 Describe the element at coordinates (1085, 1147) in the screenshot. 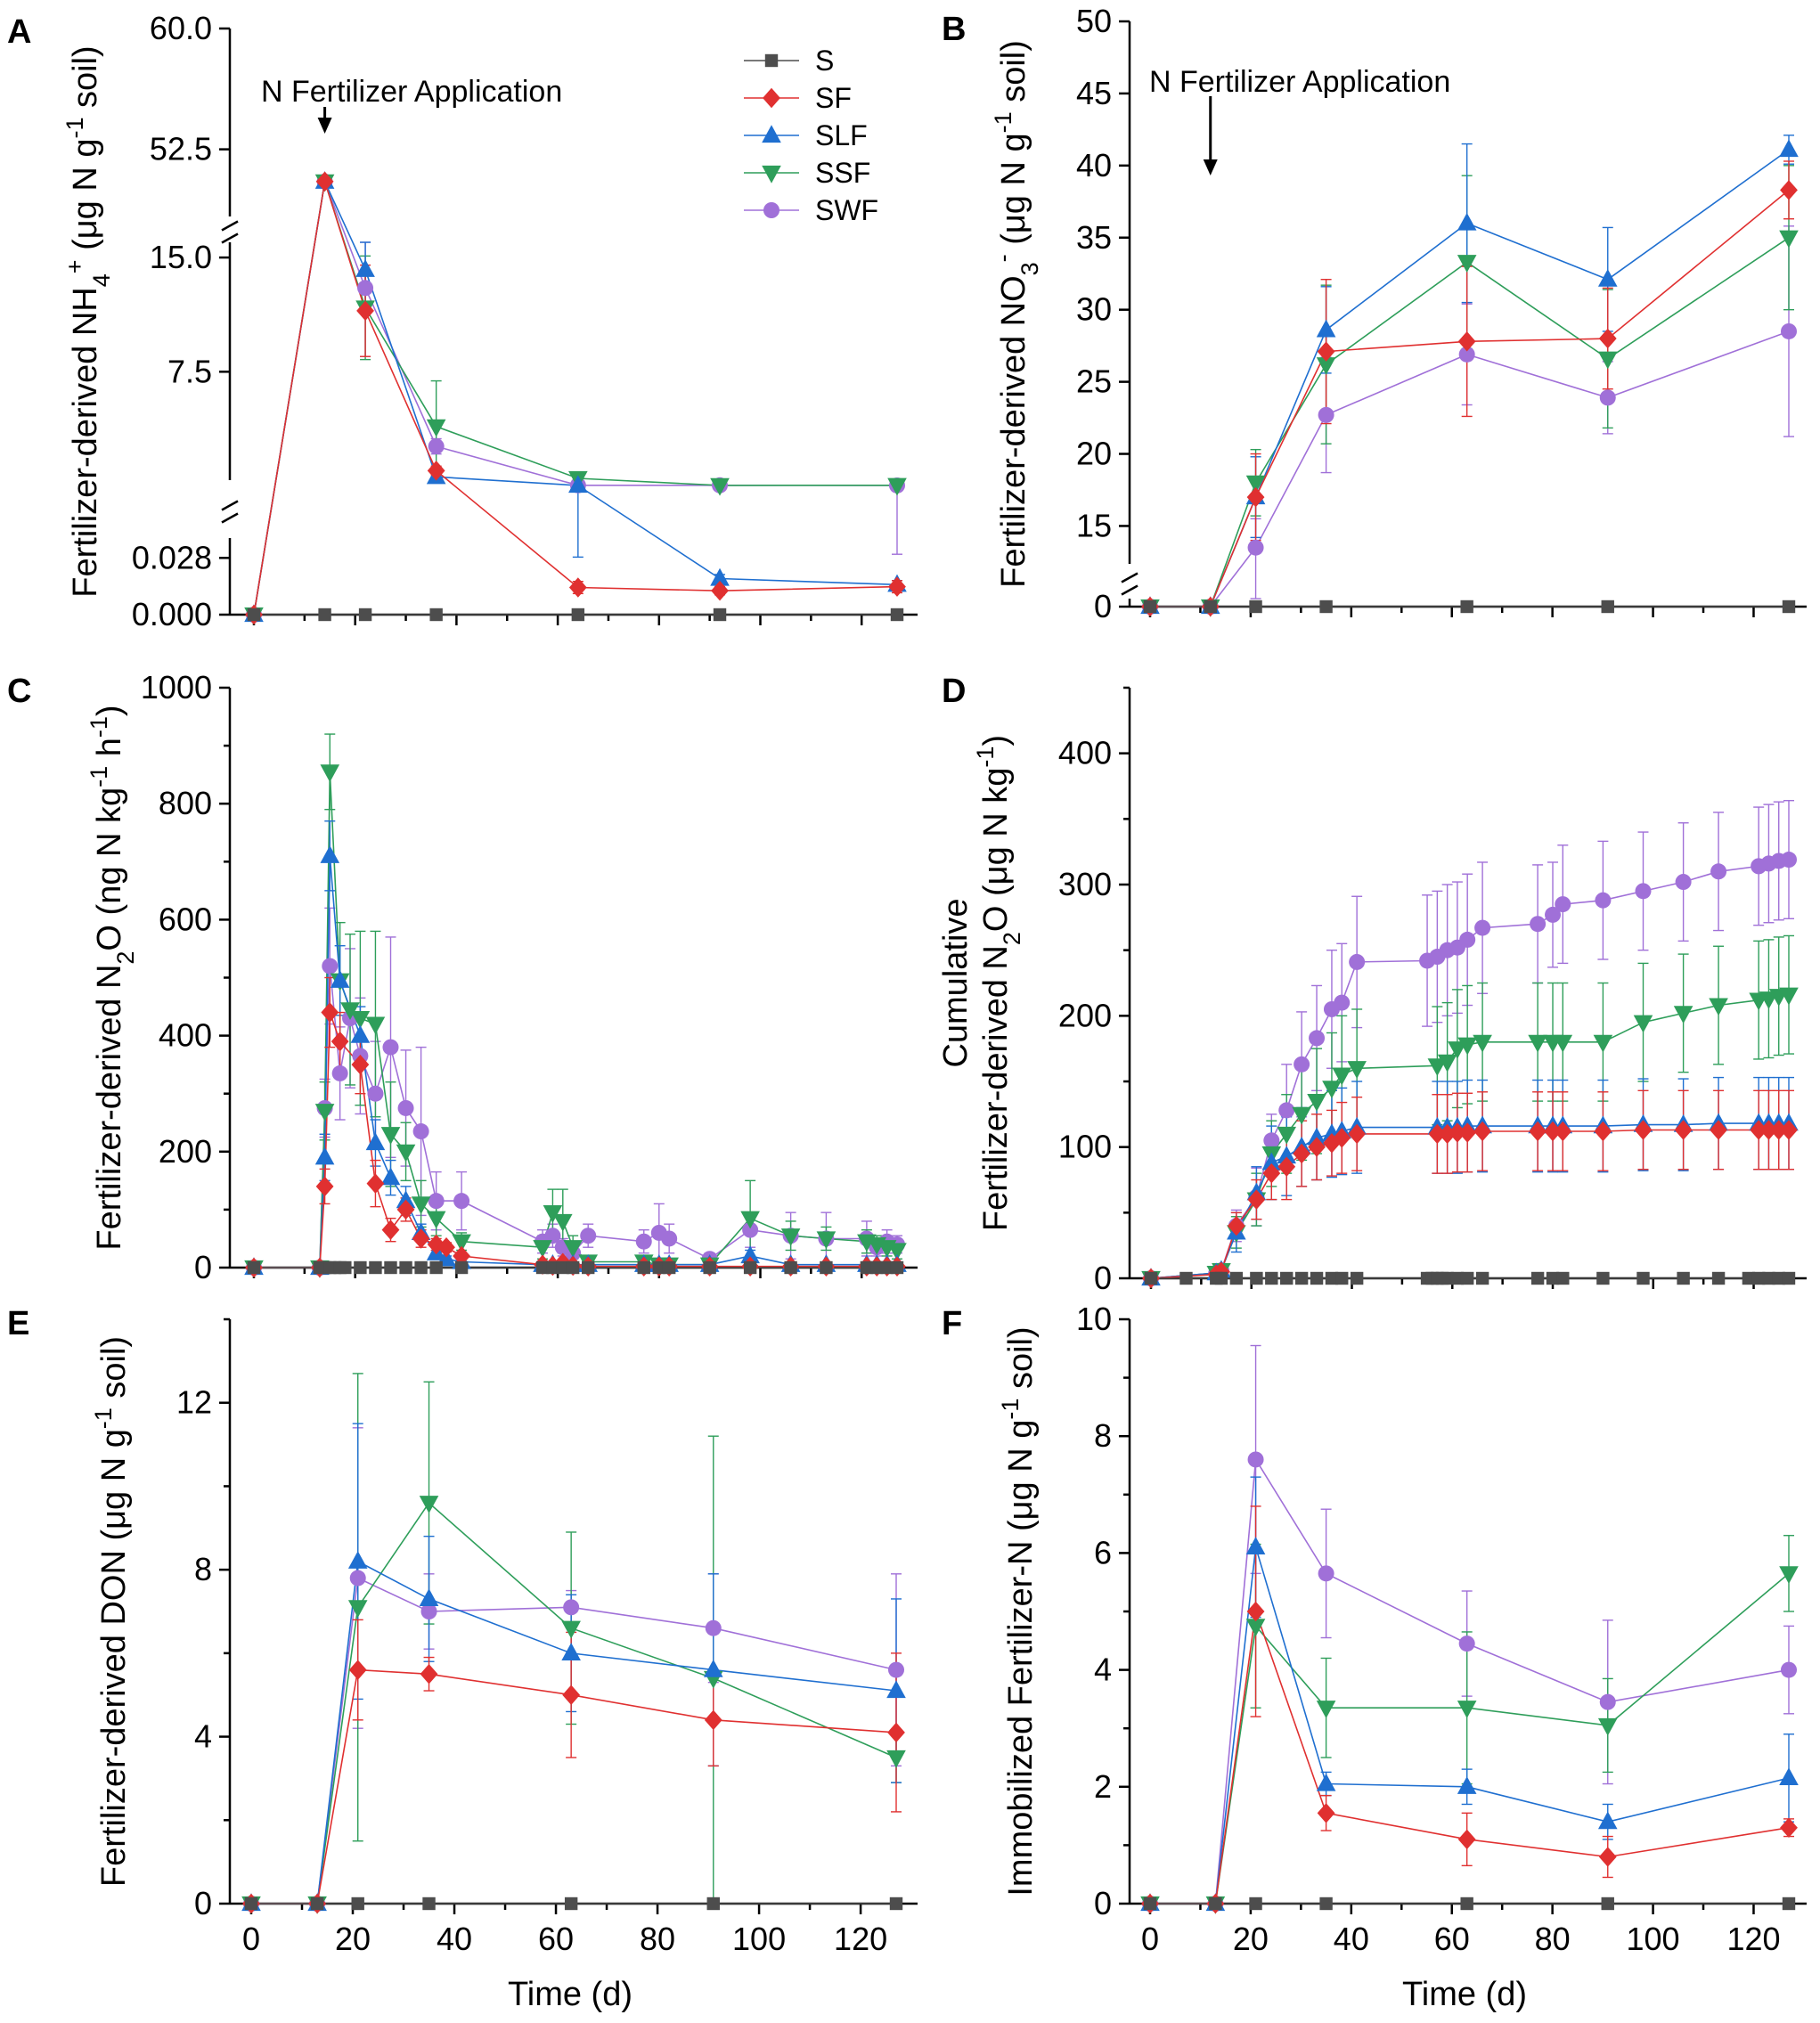

I see `y-tick-label: 100` at that location.